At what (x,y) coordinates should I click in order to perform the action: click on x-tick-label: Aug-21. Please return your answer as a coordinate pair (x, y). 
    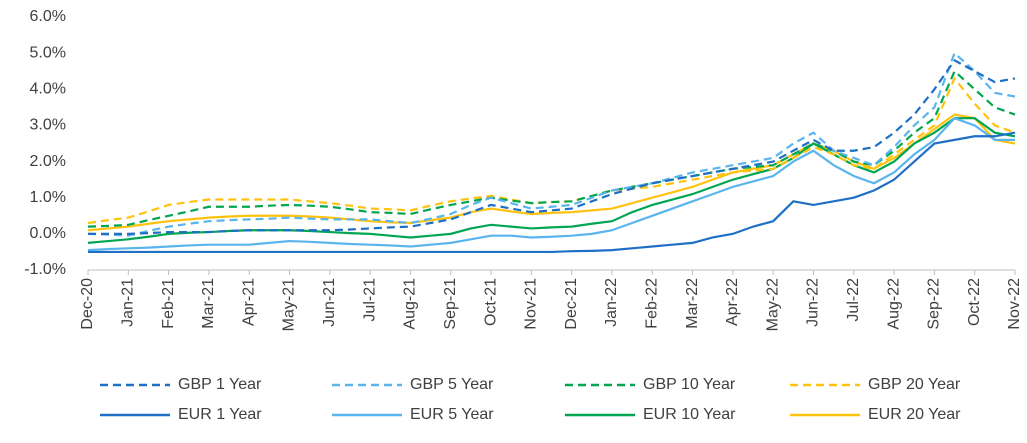
    Looking at the image, I should click on (410, 304).